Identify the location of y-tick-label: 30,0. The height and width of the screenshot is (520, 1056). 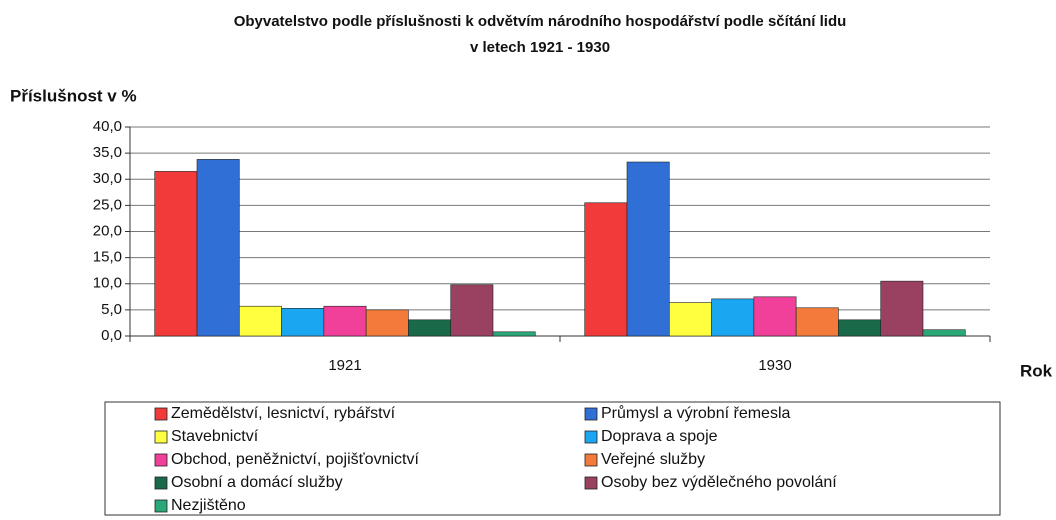
(107, 178).